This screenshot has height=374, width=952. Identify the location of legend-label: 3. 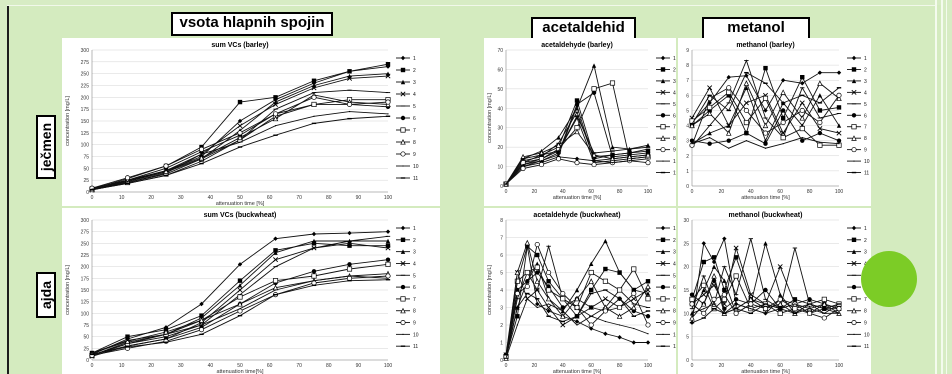
(865, 253).